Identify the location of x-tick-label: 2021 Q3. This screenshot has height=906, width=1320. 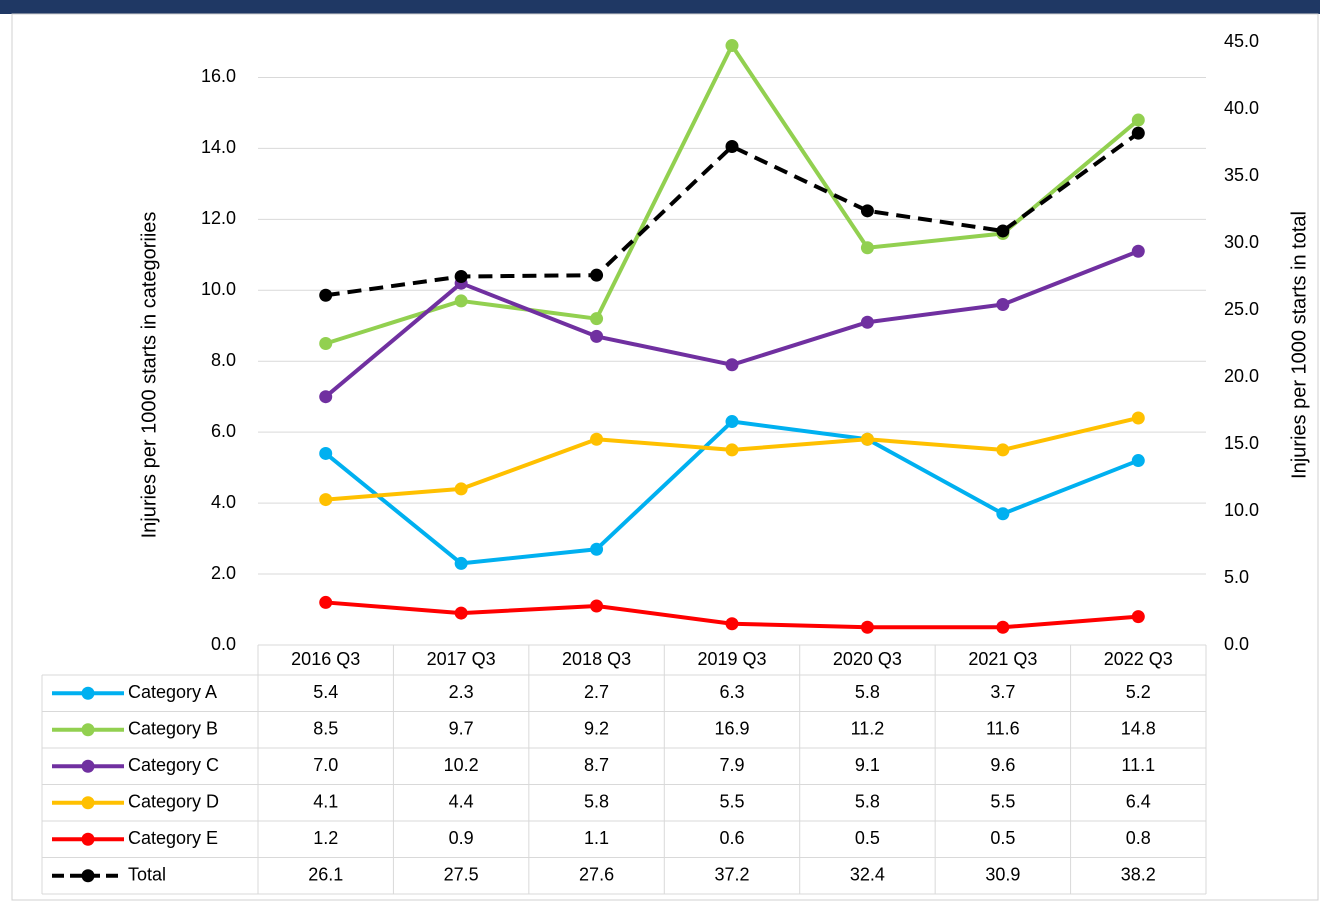
(1002, 659).